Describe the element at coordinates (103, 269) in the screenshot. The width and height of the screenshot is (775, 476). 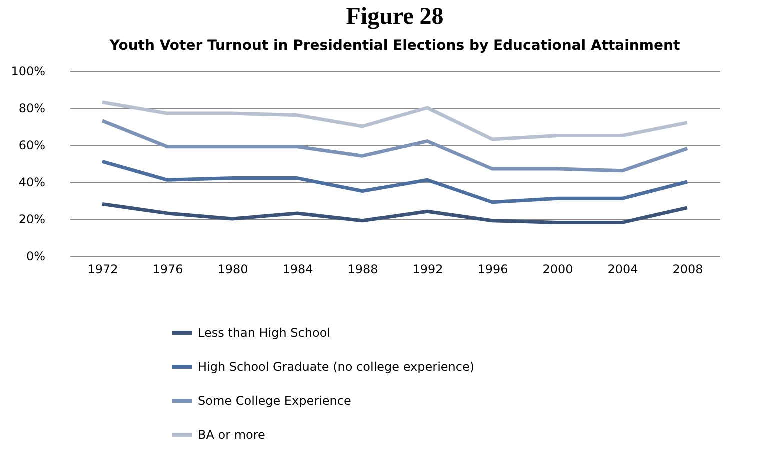
I see `x-tick-label: 1972` at that location.